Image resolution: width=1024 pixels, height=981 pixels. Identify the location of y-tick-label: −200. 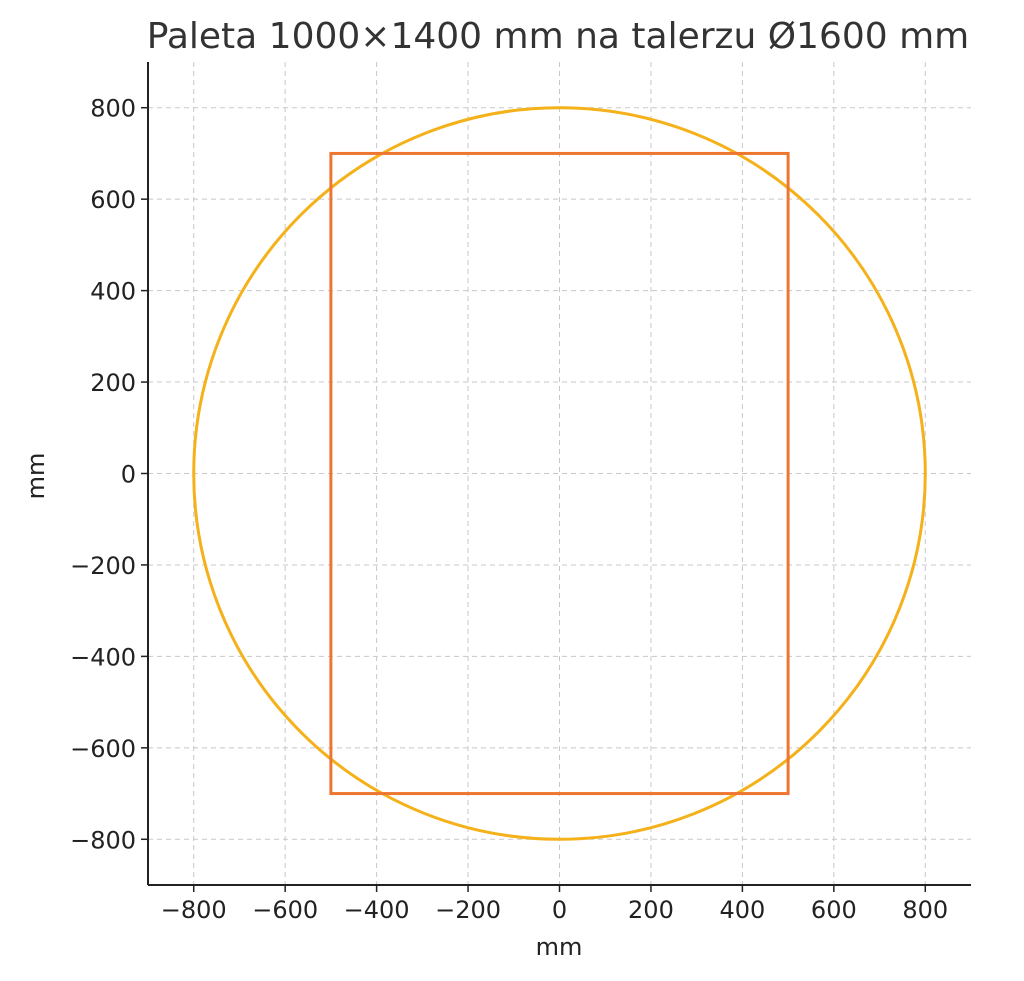
(103, 566).